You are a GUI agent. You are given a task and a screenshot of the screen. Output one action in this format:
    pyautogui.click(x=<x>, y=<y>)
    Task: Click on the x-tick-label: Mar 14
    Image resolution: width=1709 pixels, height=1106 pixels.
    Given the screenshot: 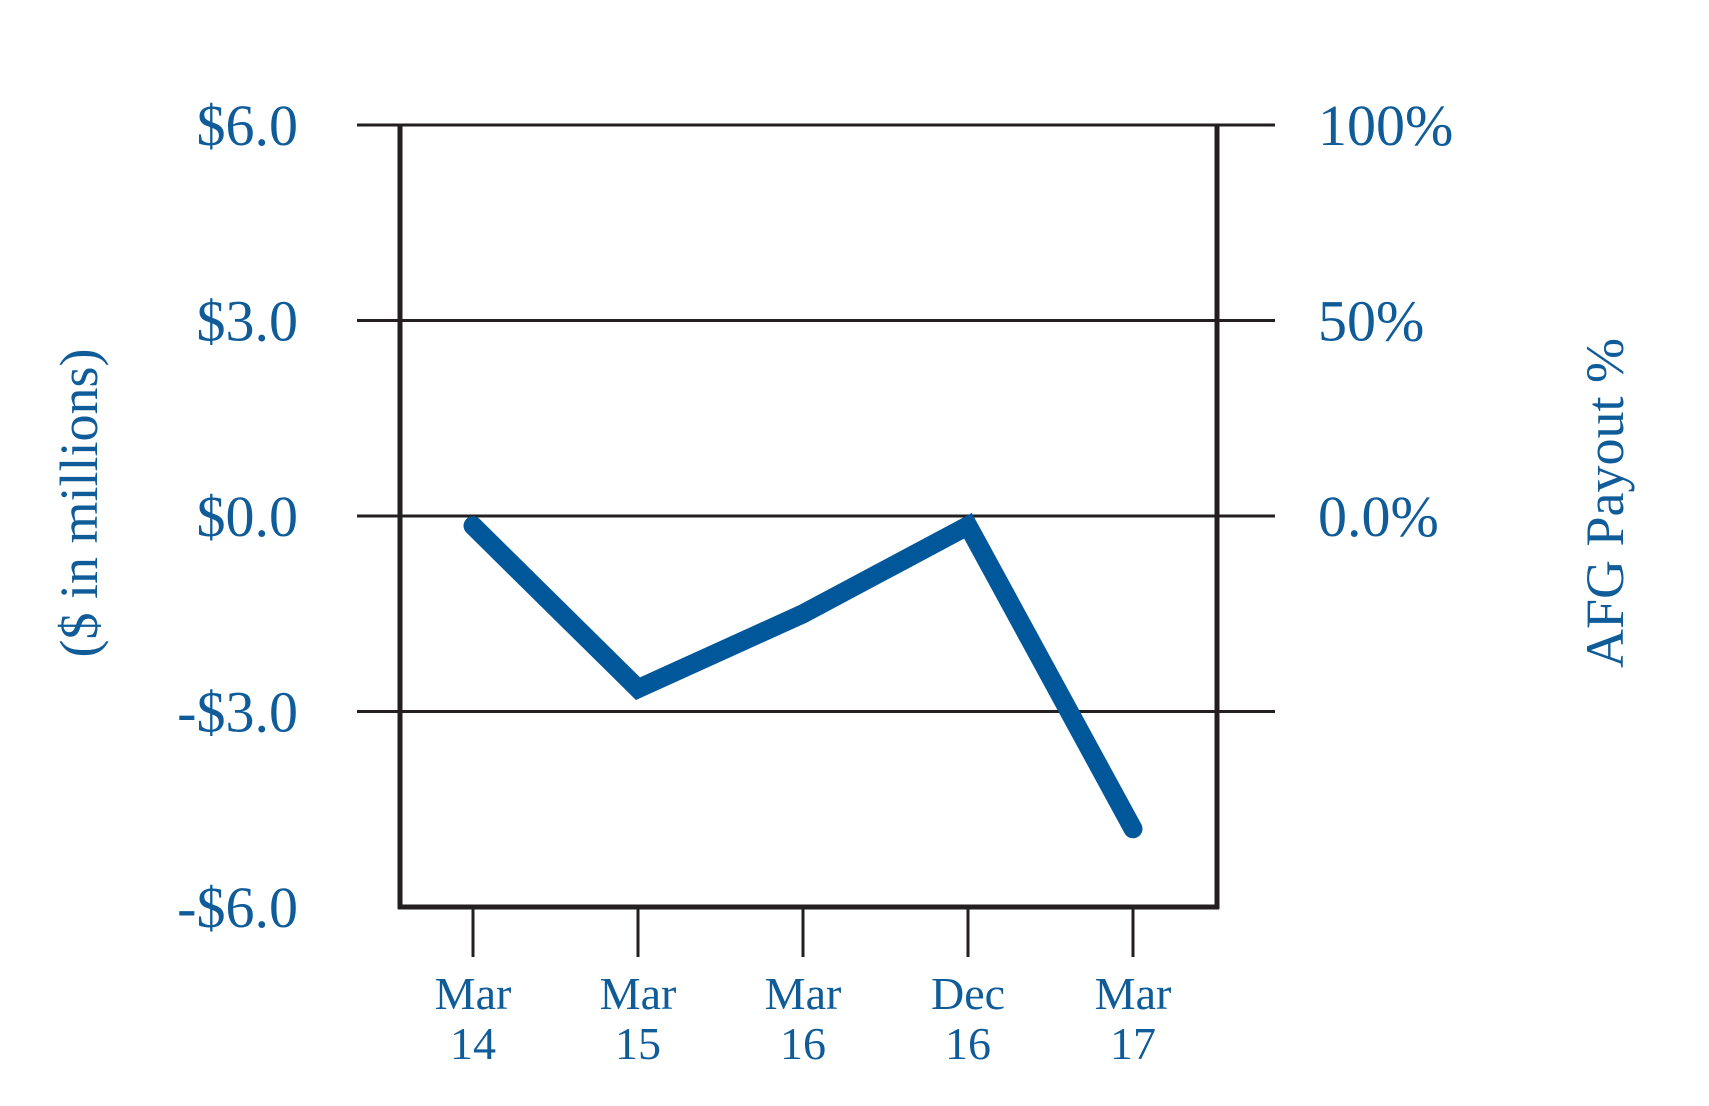 What is the action you would take?
    pyautogui.click(x=473, y=1018)
    